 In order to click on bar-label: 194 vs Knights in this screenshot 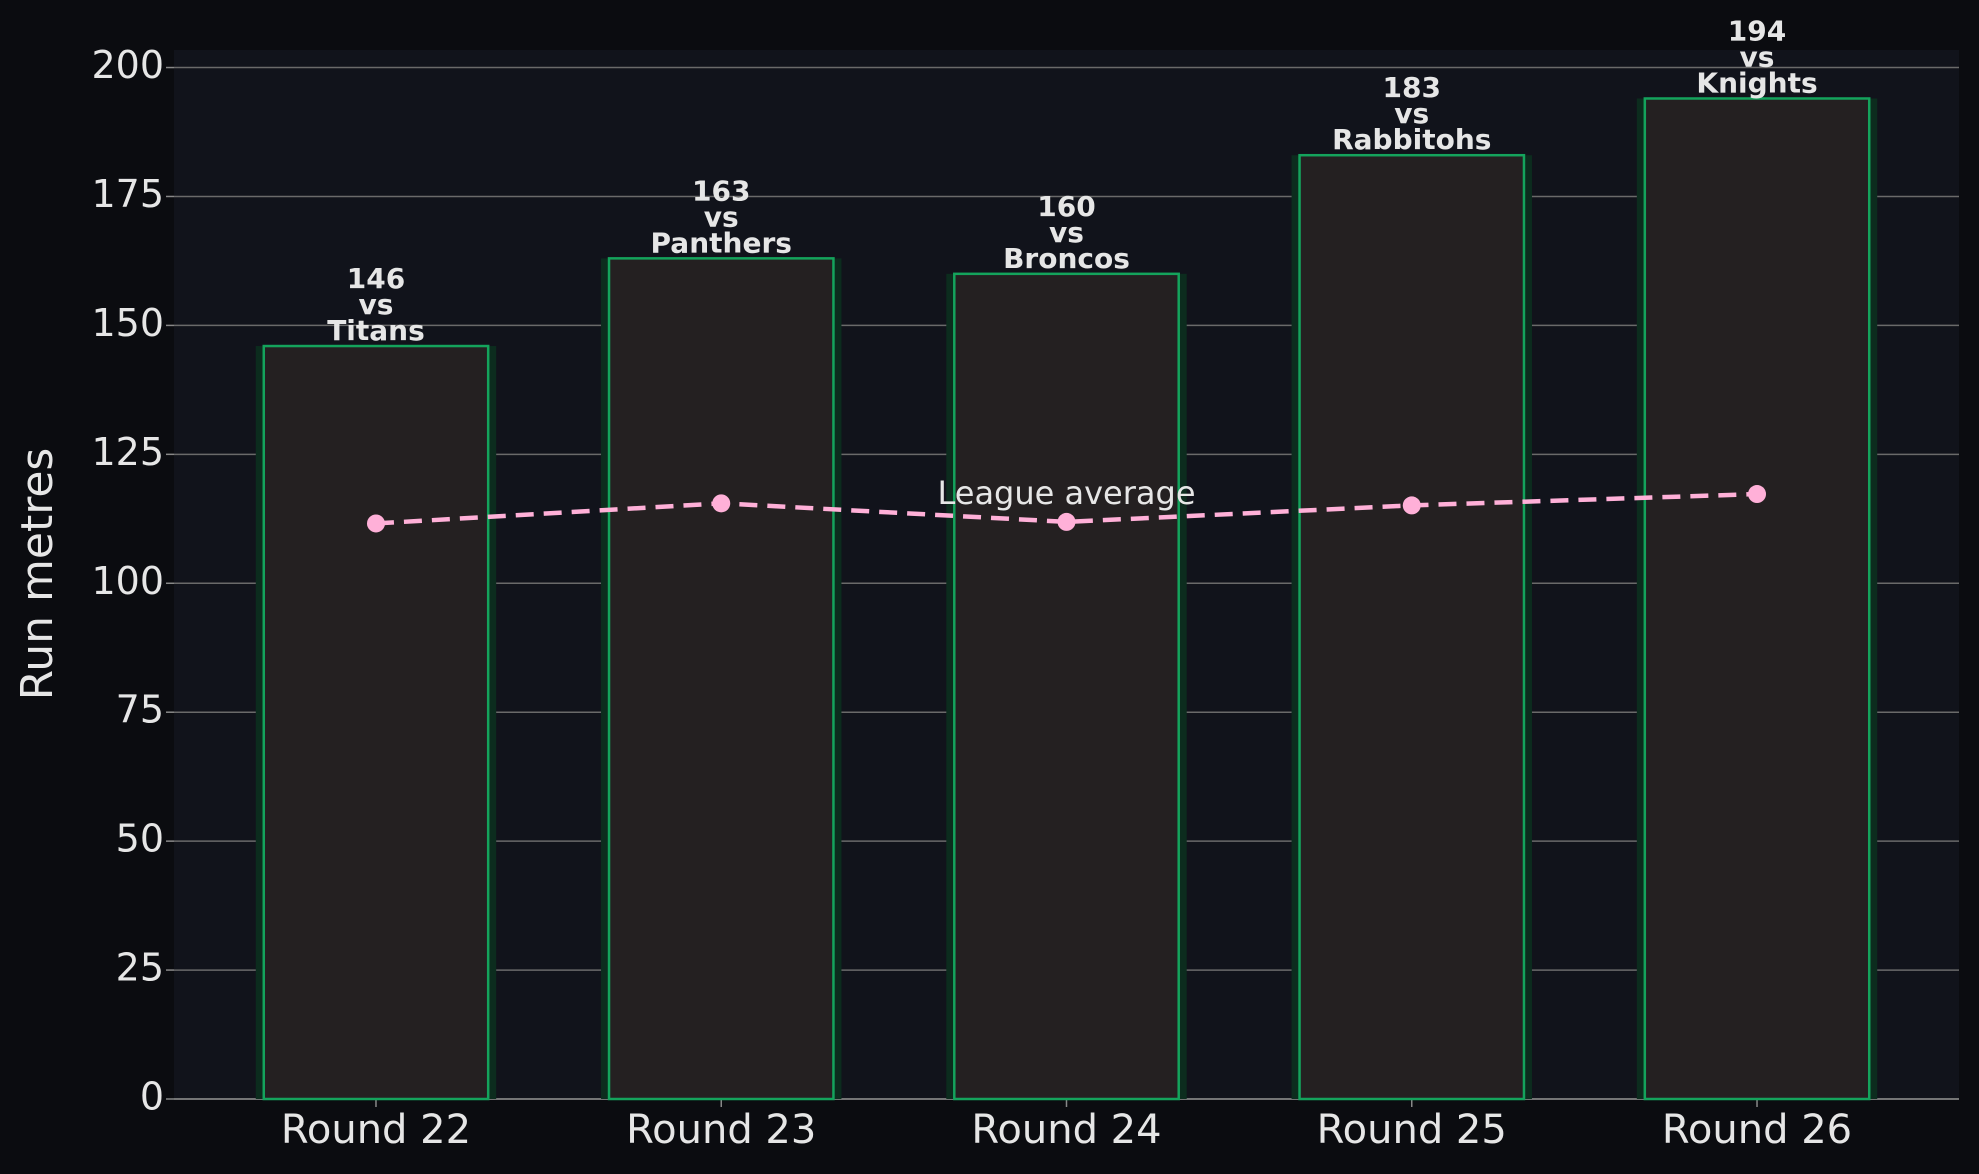, I will do `click(1756, 56)`.